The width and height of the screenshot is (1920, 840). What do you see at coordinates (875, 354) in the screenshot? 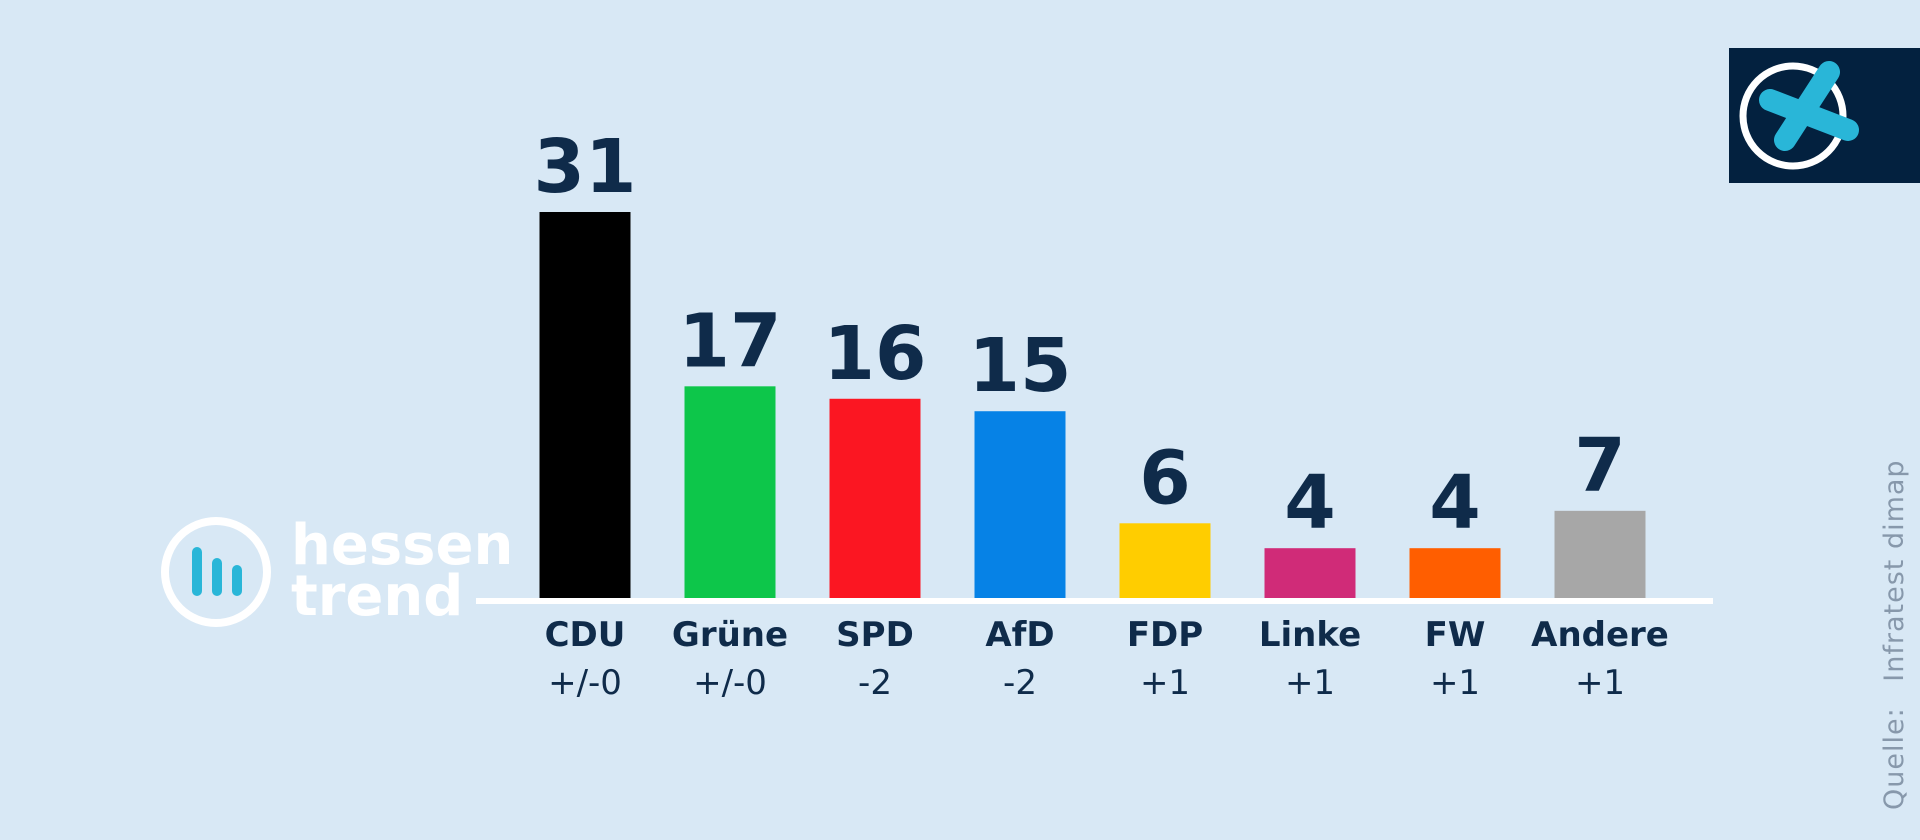
I see `value-label: 16` at bounding box center [875, 354].